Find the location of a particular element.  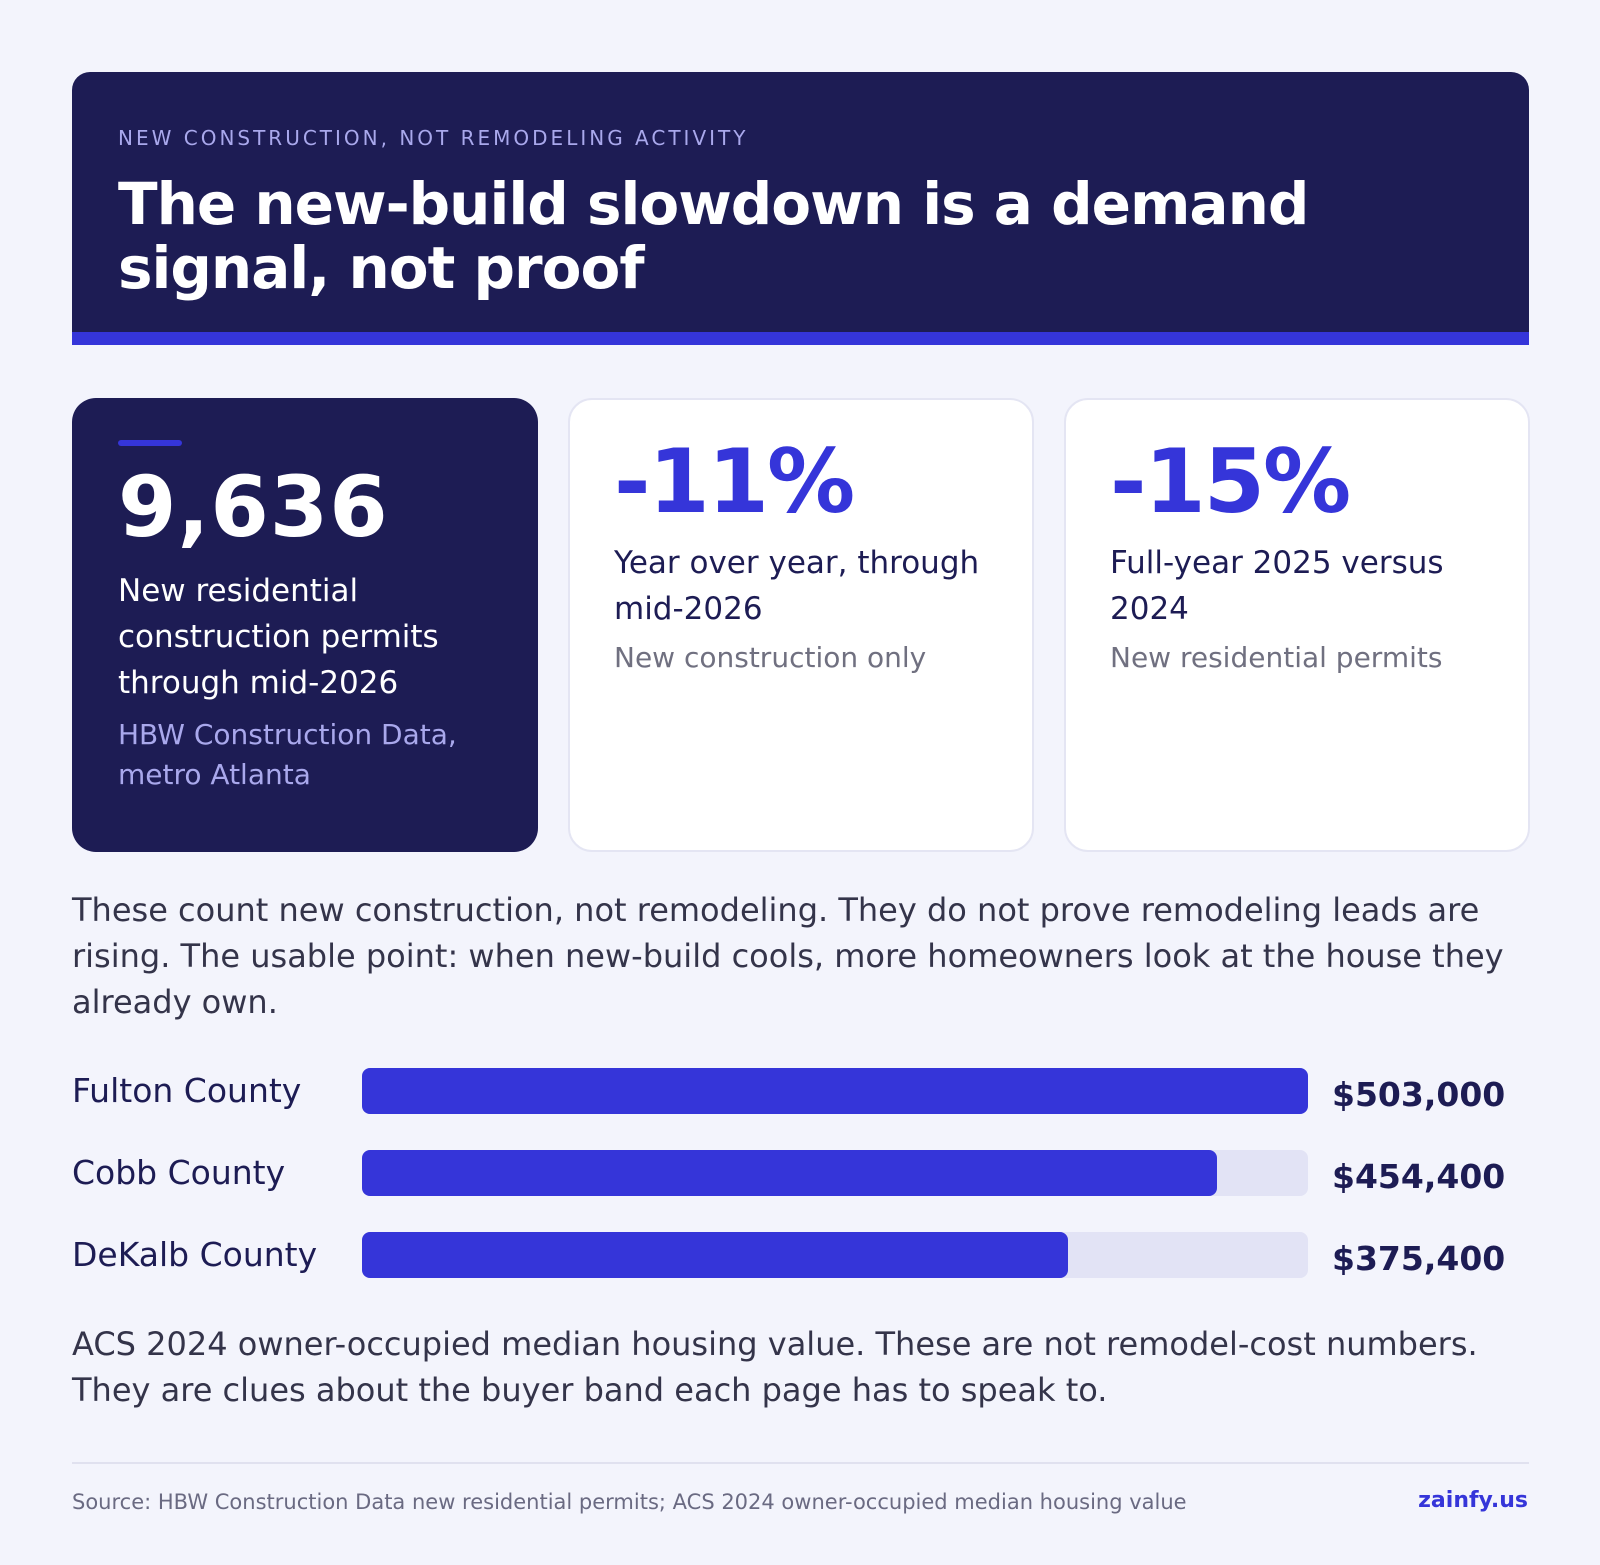

stat-value: -11% is located at coordinates (734, 481).